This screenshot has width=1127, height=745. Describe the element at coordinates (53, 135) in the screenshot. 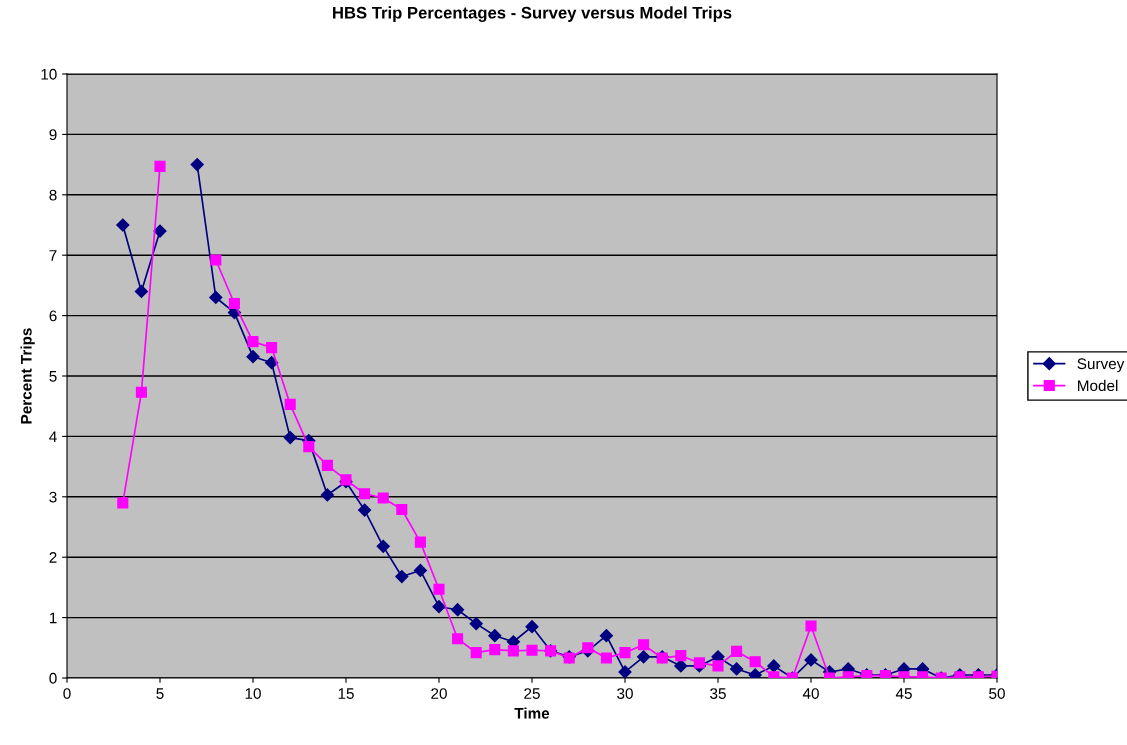

I see `y-tick-label: 9` at that location.